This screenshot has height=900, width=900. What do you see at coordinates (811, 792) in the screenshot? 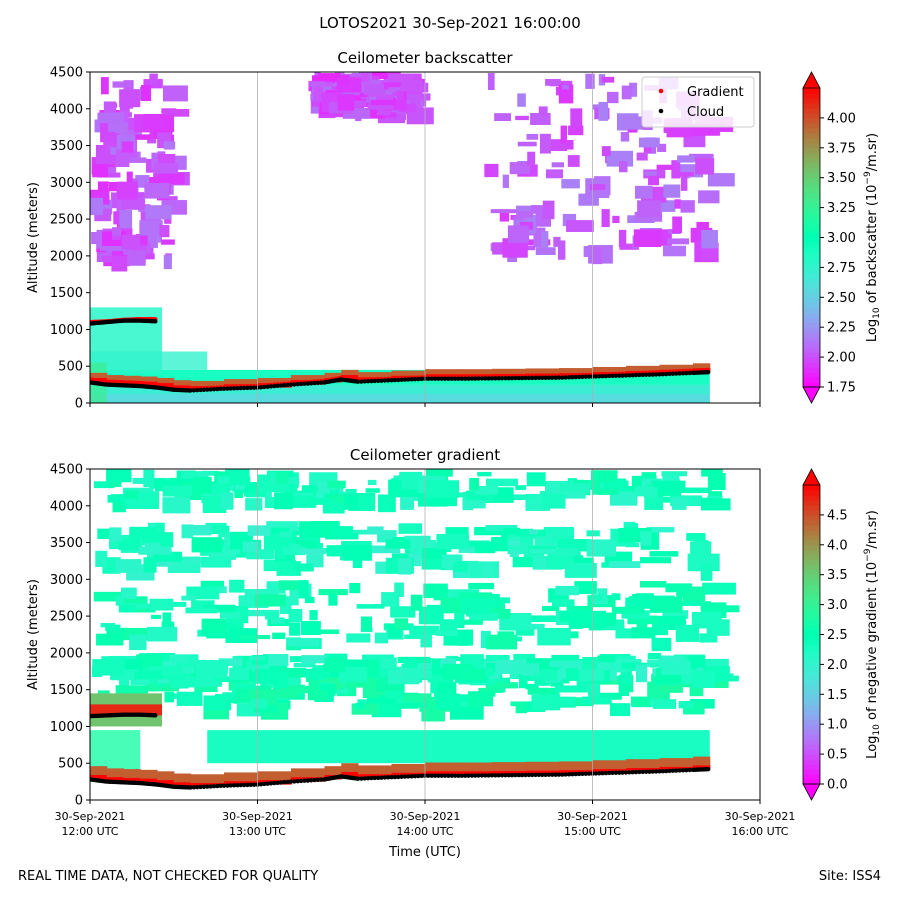
I see `colorbar-extend-min` at bounding box center [811, 792].